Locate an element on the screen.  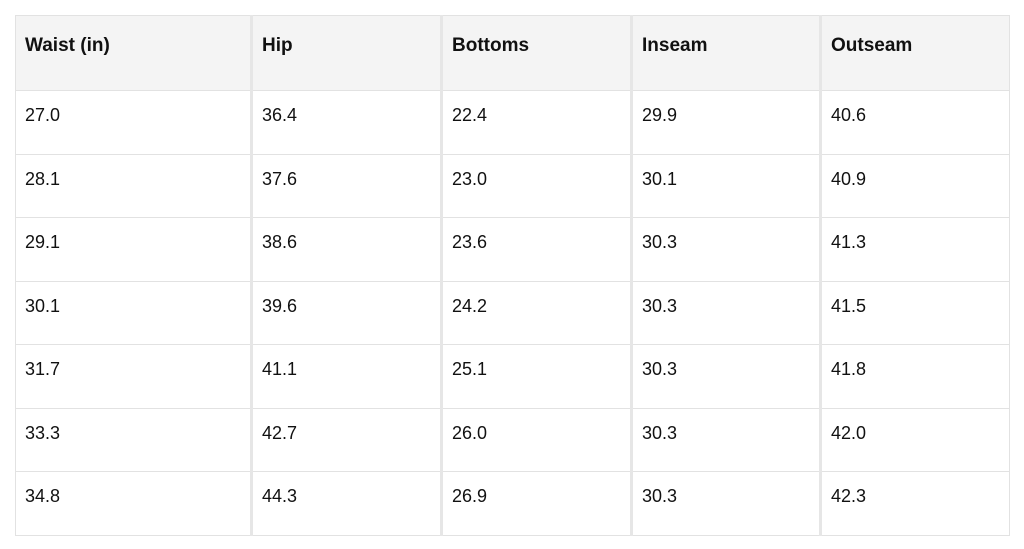
table-cell: 29.9 is located at coordinates (726, 122).